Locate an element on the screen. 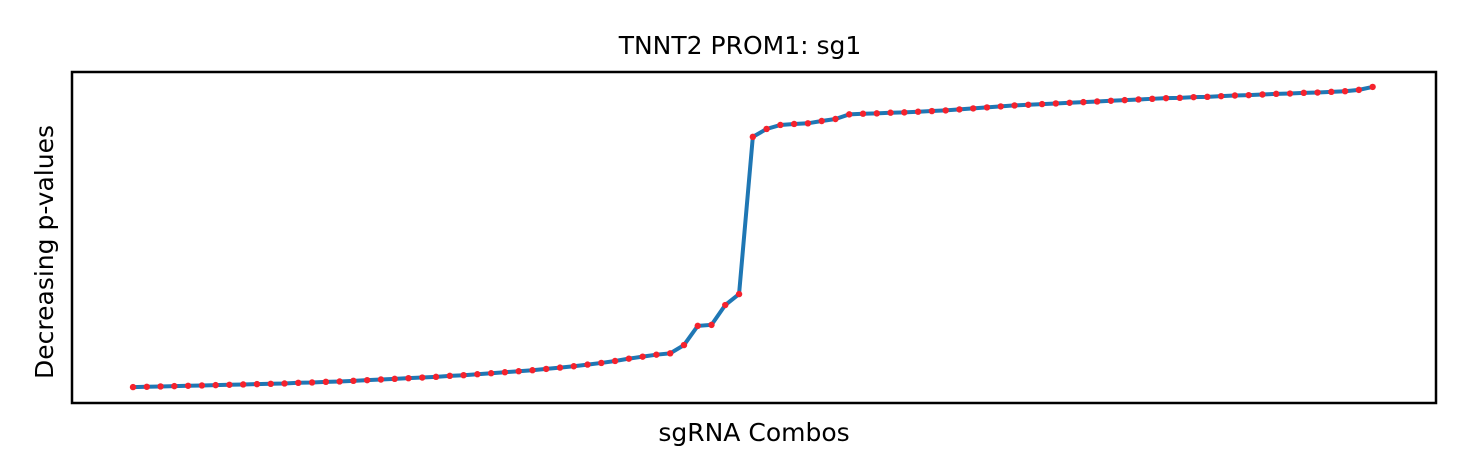 The image size is (1467, 474). y-axis-label: Decreasing p-values is located at coordinates (44, 252).